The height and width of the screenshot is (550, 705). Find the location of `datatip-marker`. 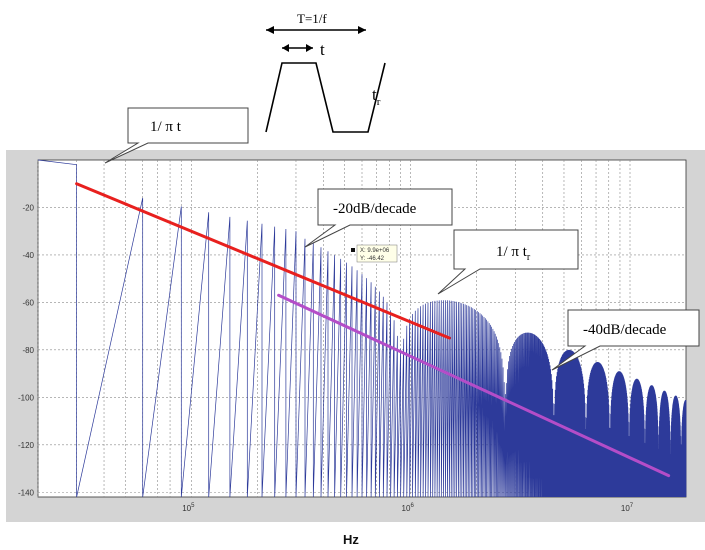

datatip-marker is located at coordinates (353, 250).